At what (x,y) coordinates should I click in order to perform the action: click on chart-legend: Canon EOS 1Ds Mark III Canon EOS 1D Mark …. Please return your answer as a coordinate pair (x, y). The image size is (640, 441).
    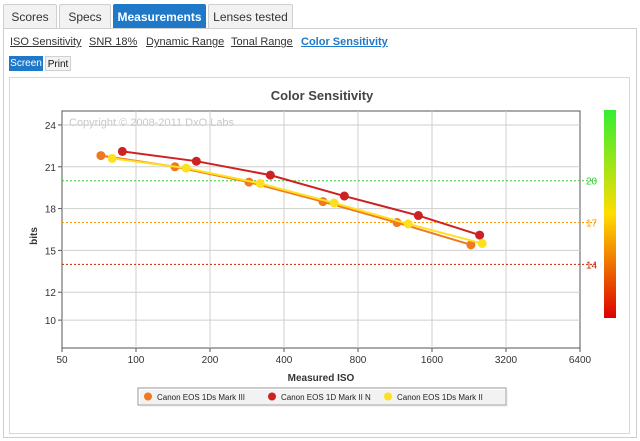
    Looking at the image, I should click on (313, 397).